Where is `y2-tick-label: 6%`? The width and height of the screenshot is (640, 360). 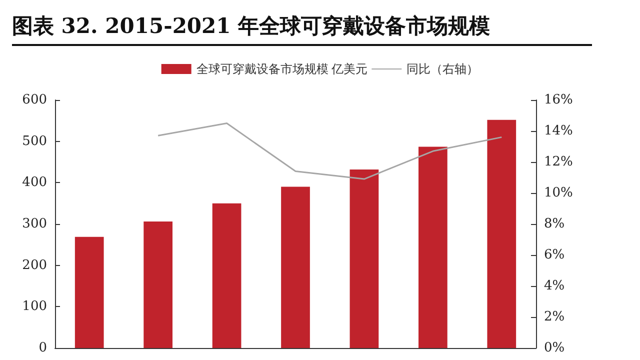
y2-tick-label: 6% is located at coordinates (554, 255).